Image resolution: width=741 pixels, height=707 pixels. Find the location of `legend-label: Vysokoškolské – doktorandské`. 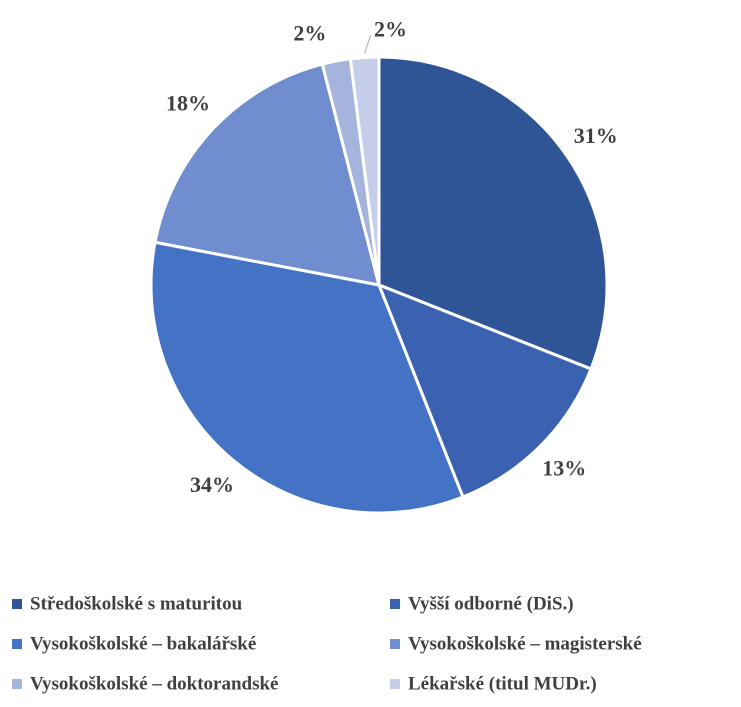

legend-label: Vysokoškolské – doktorandské is located at coordinates (154, 683).